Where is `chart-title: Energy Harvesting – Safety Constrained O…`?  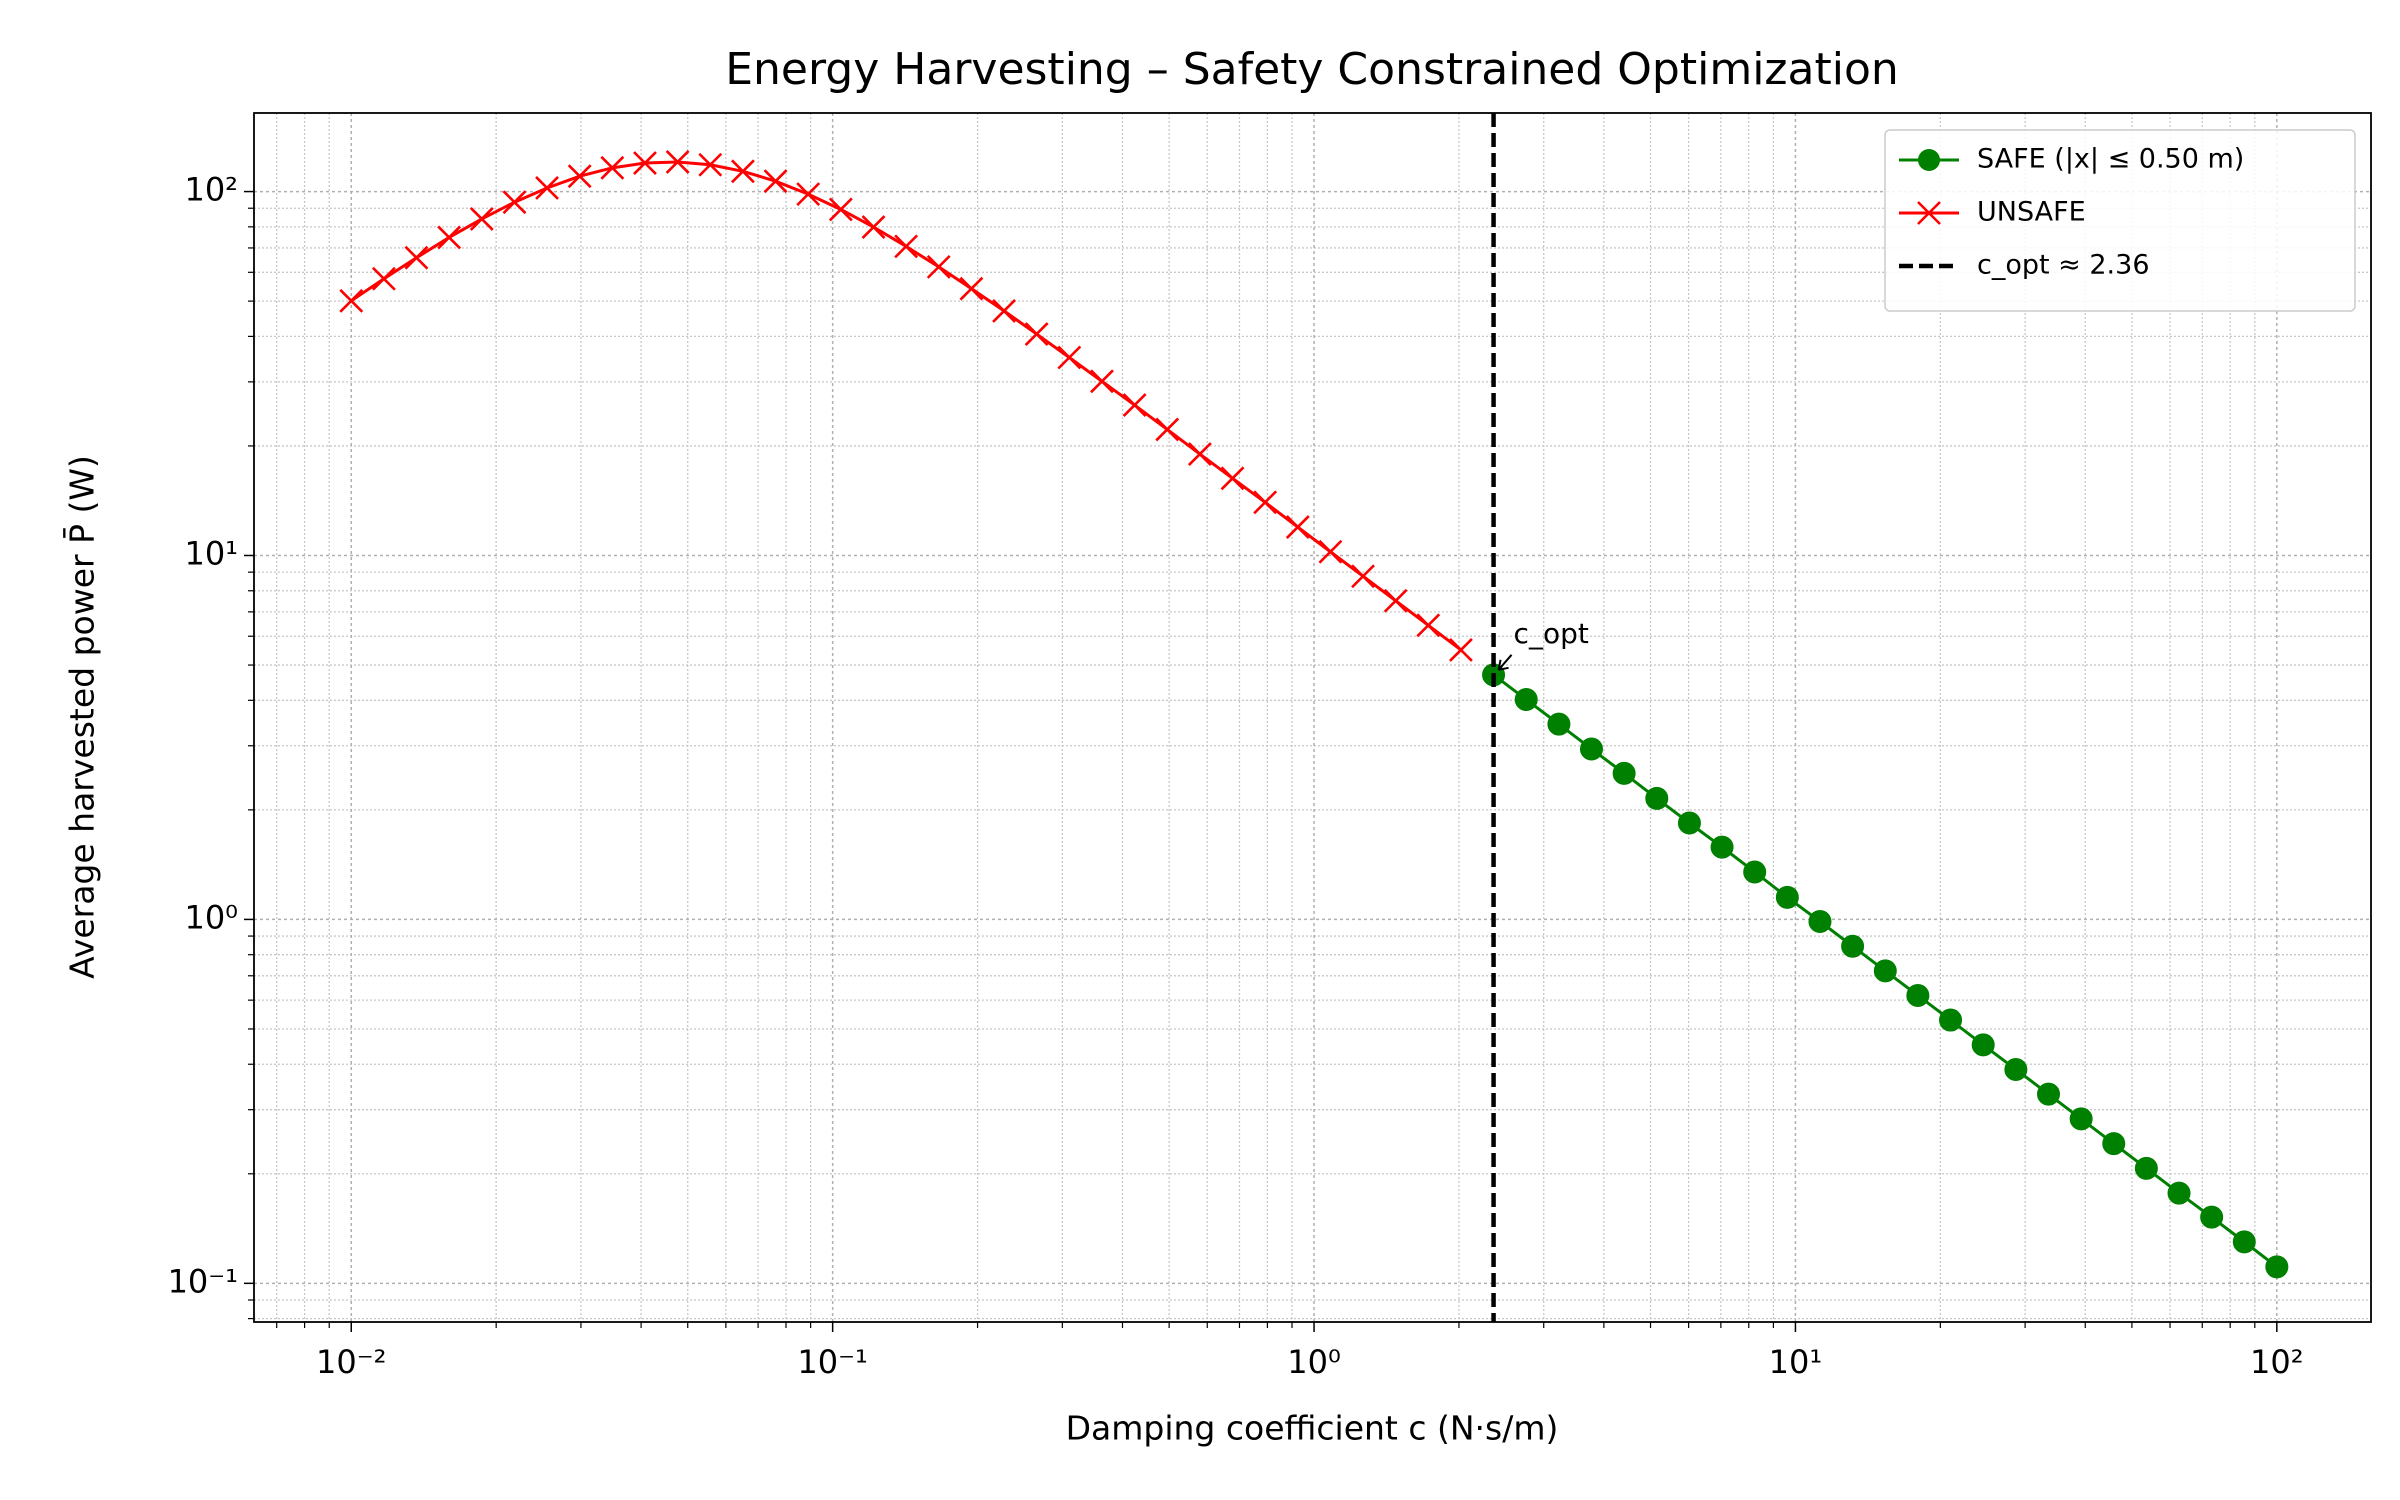
chart-title: Energy Harvesting – Safety Constrained O… is located at coordinates (1312, 69).